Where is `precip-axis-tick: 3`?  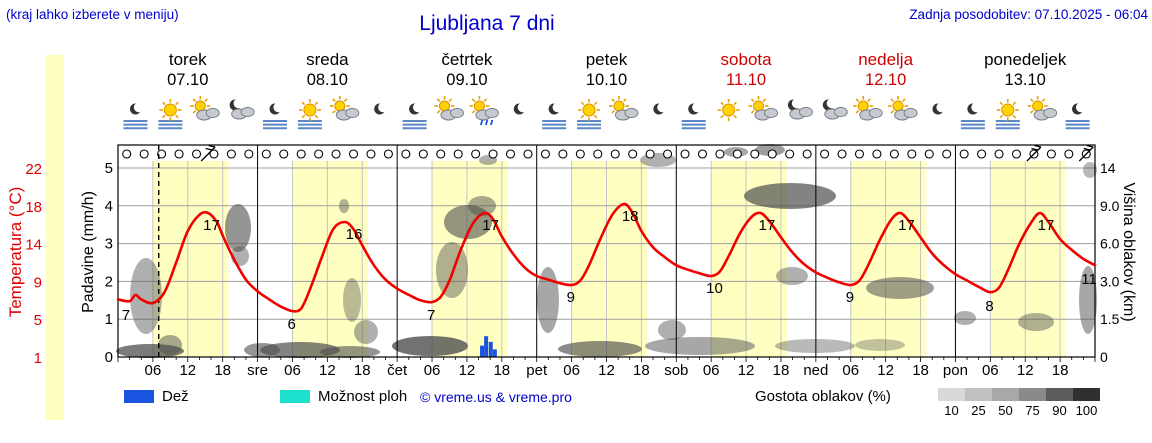
precip-axis-tick: 3 is located at coordinates (109, 244).